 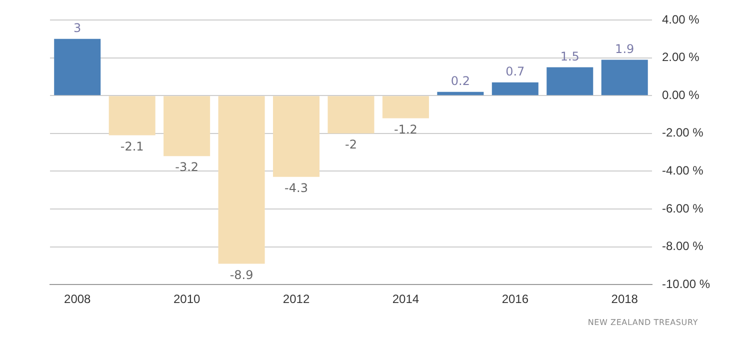 I want to click on x-tick-label: 2012, so click(x=296, y=299).